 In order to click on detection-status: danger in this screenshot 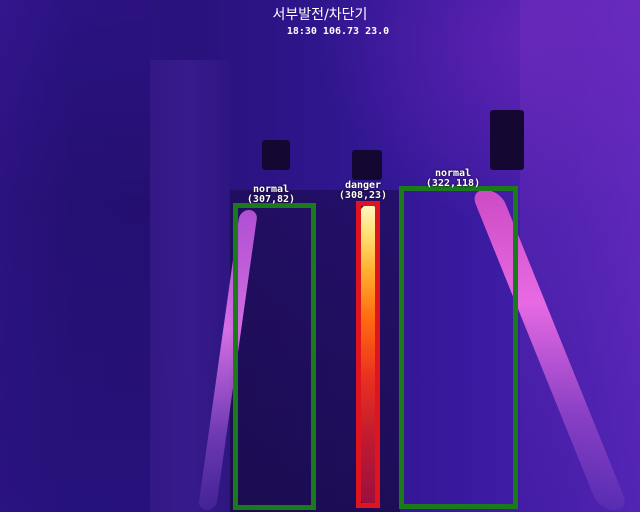, I will do `click(363, 185)`.